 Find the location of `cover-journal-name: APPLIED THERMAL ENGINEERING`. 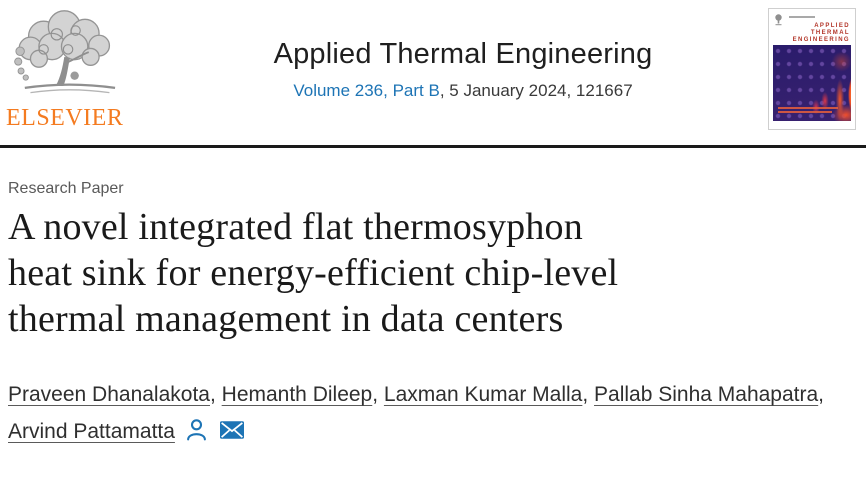

cover-journal-name: APPLIED THERMAL ENGINEERING is located at coordinates (821, 33).